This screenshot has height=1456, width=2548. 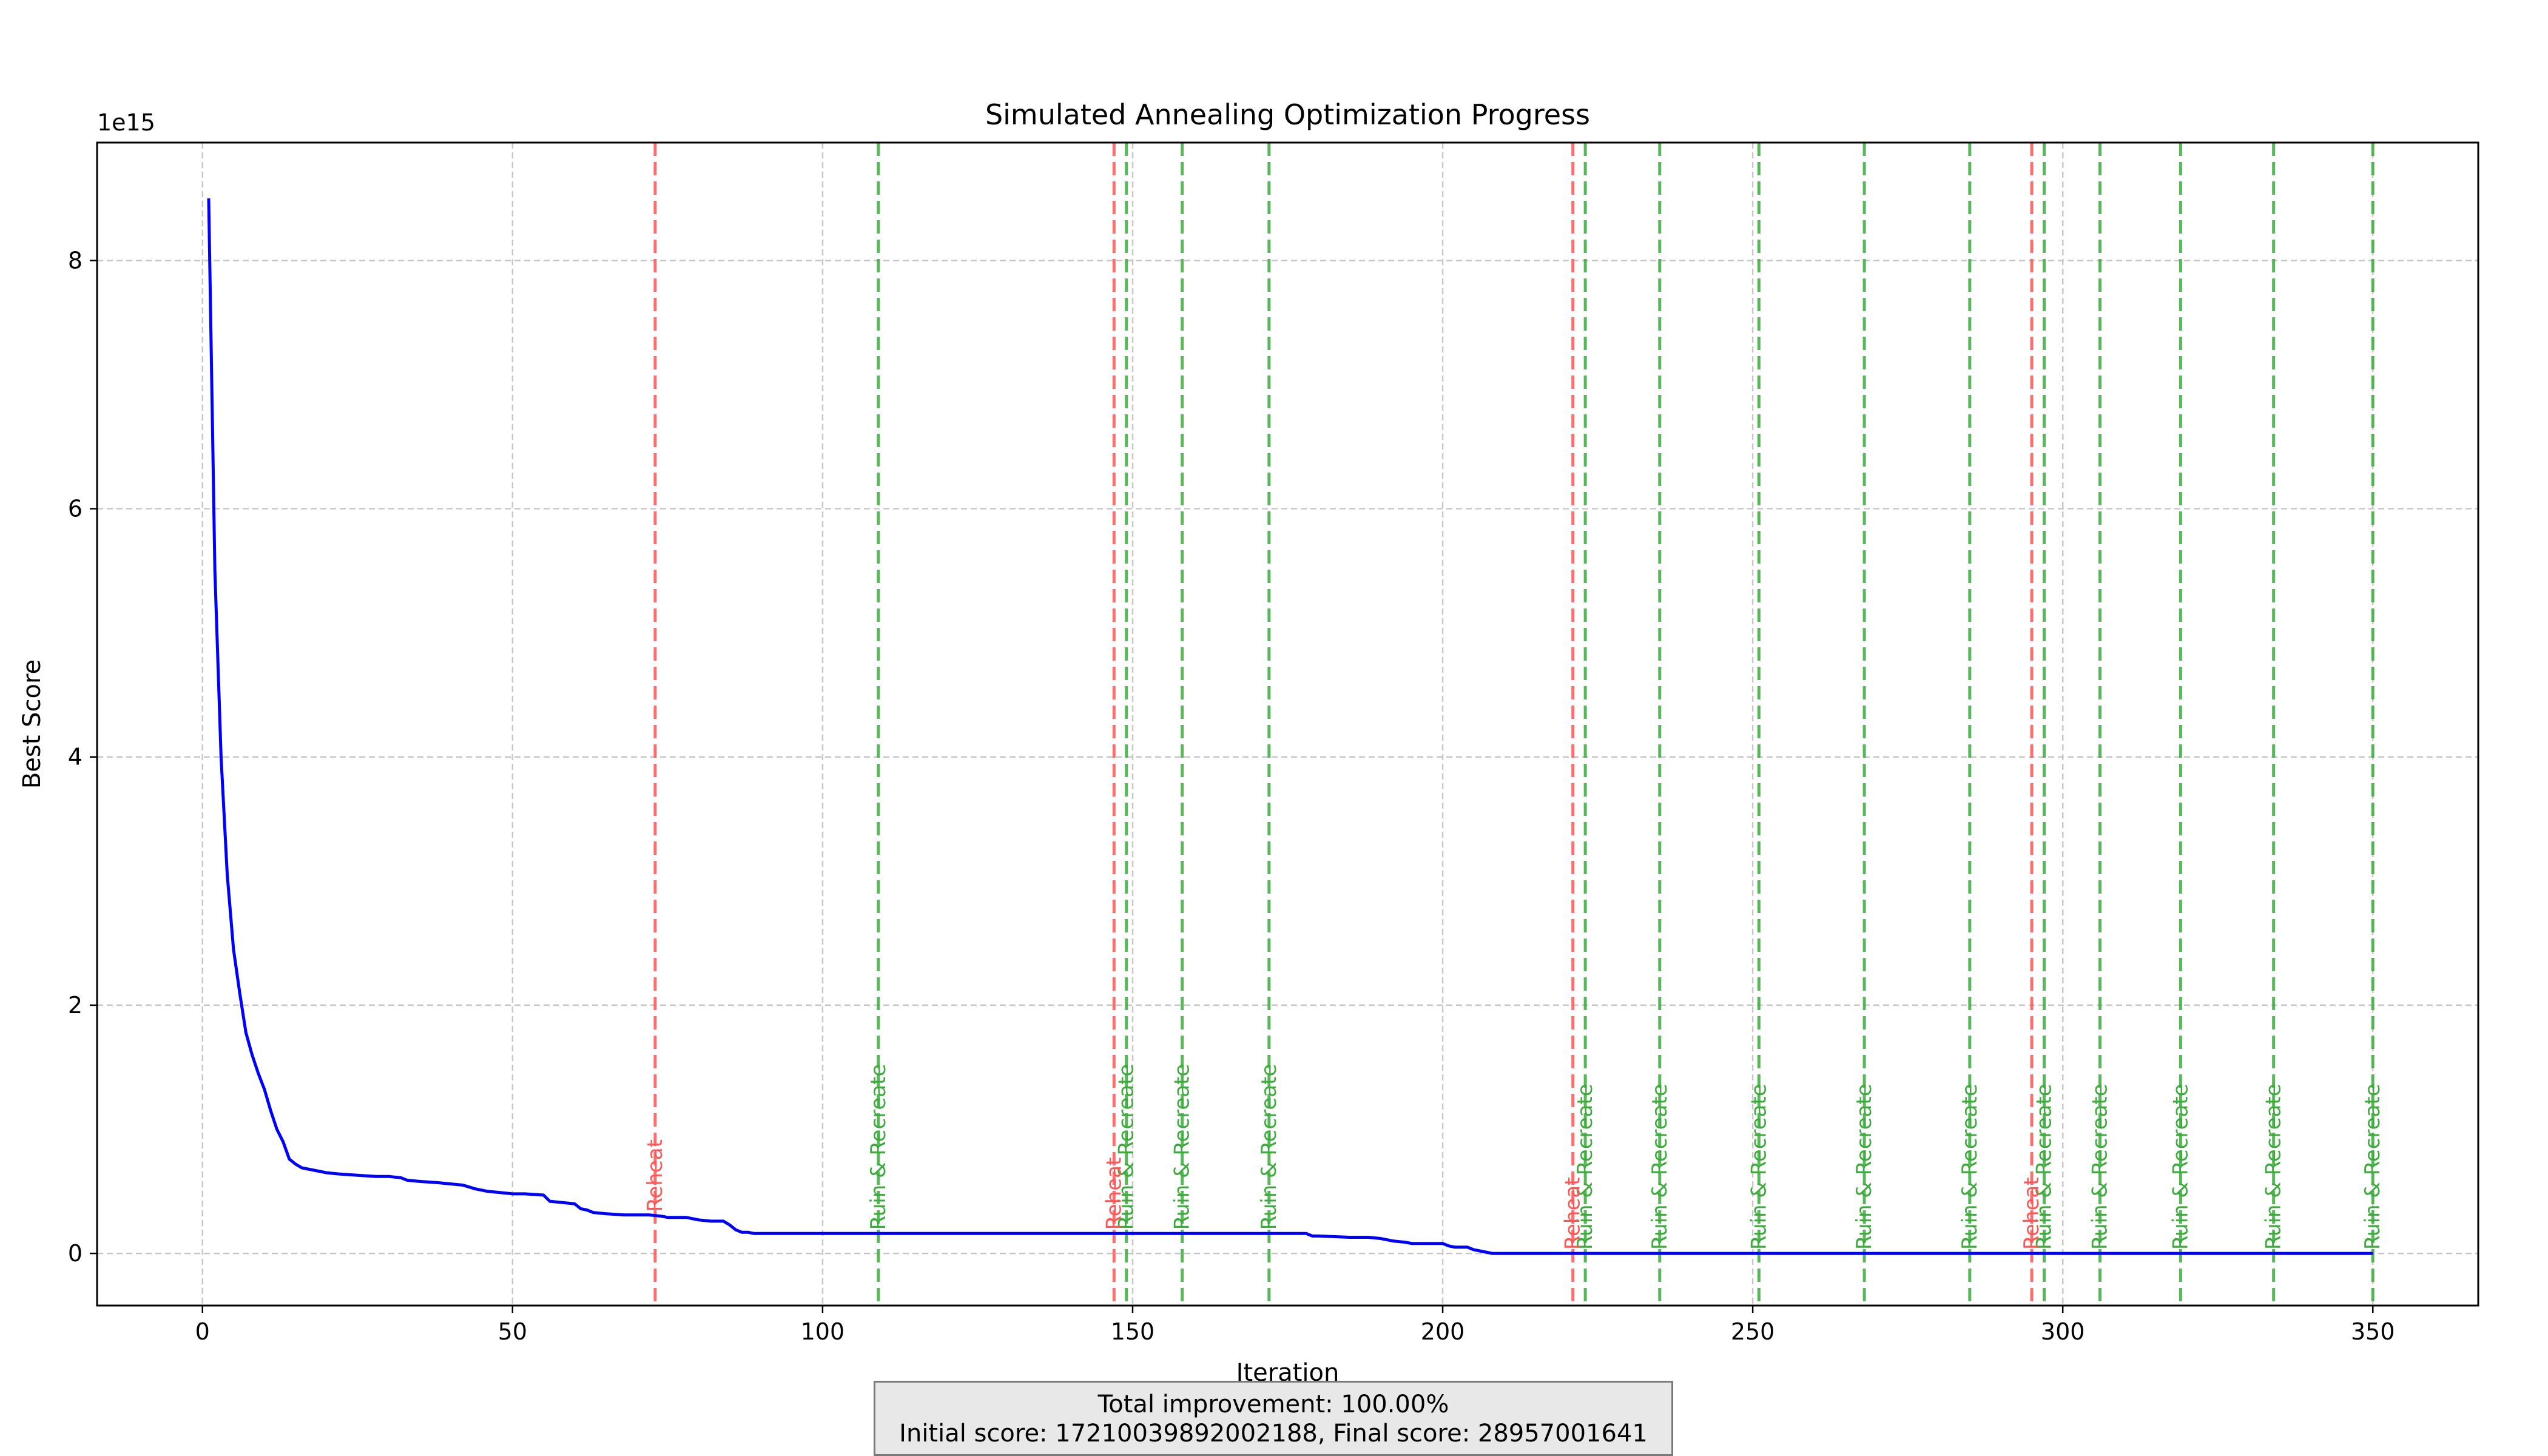 What do you see at coordinates (1273, 1404) in the screenshot?
I see `summary-improvement: Total improvement: 100.00%` at bounding box center [1273, 1404].